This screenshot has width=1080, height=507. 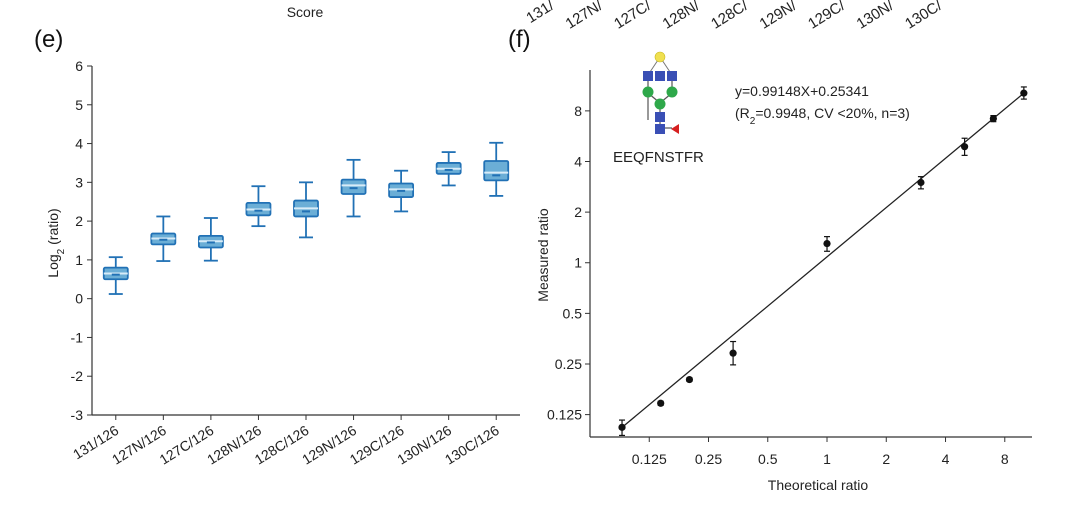 What do you see at coordinates (543, 255) in the screenshot?
I see `panel-f-ylabel: Measured ratio` at bounding box center [543, 255].